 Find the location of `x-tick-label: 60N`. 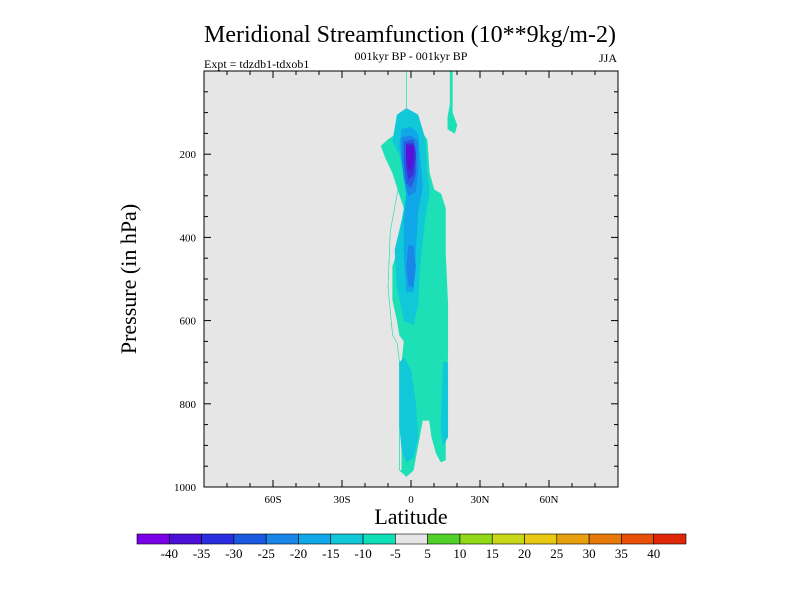

x-tick-label: 60N is located at coordinates (549, 500).